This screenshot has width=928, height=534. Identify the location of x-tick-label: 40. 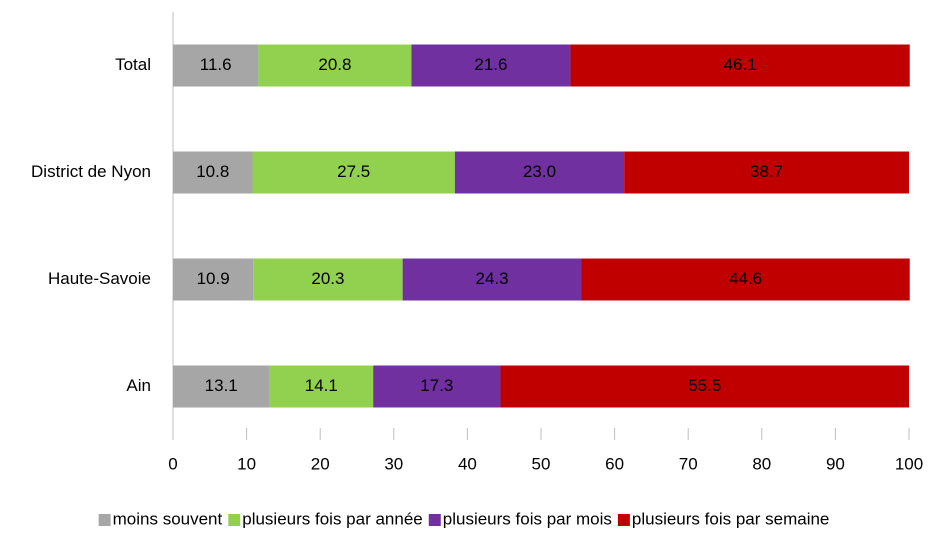
(467, 463).